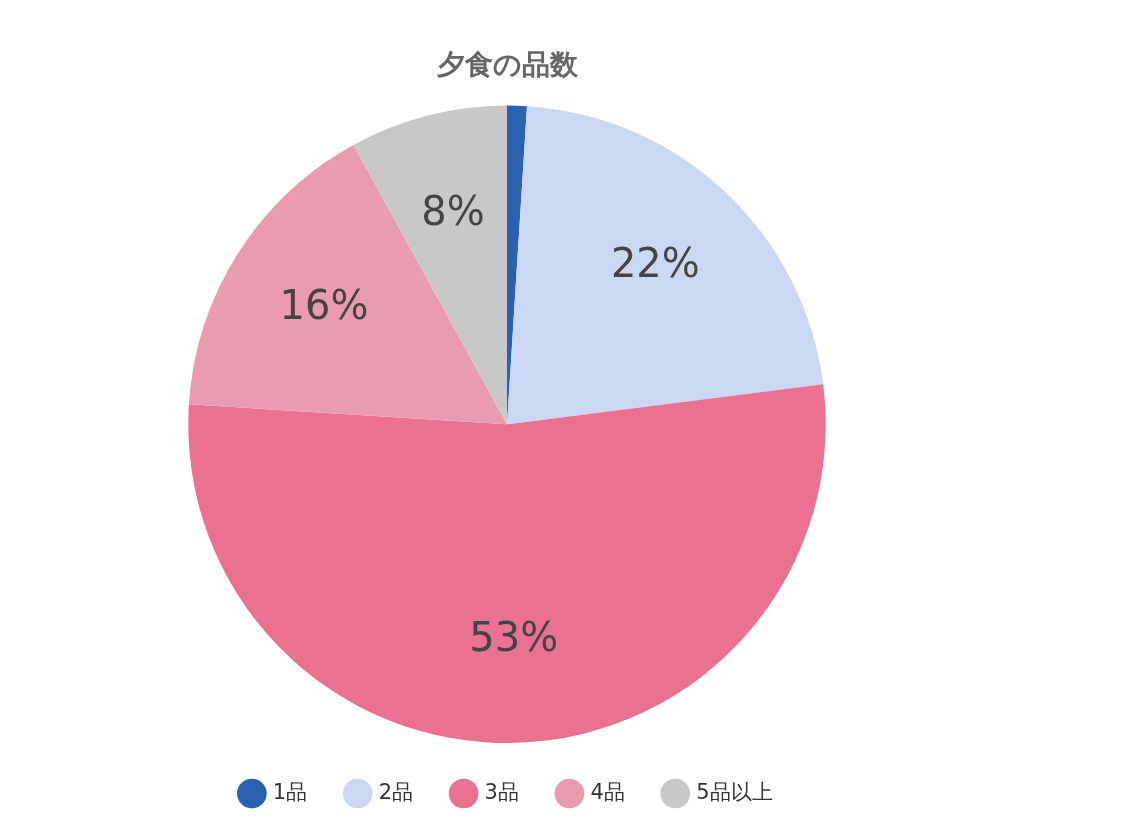  What do you see at coordinates (514, 637) in the screenshot?
I see `data-label: 53%` at bounding box center [514, 637].